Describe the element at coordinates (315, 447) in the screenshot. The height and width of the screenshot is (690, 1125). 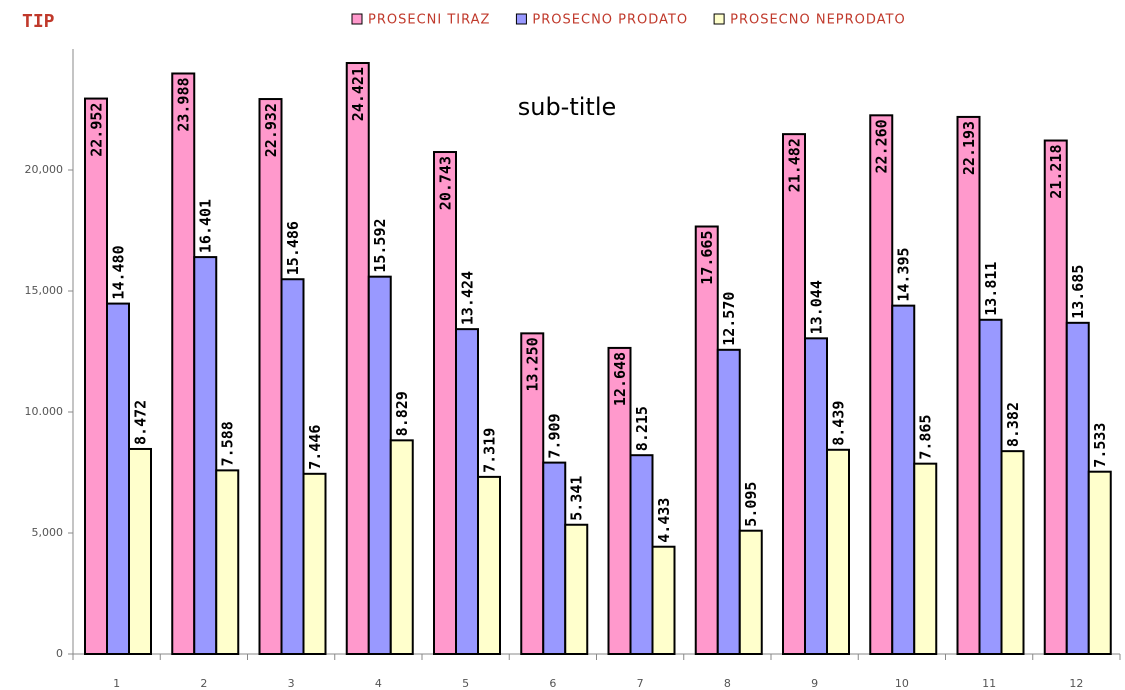
I see `value-label: 7.446` at that location.